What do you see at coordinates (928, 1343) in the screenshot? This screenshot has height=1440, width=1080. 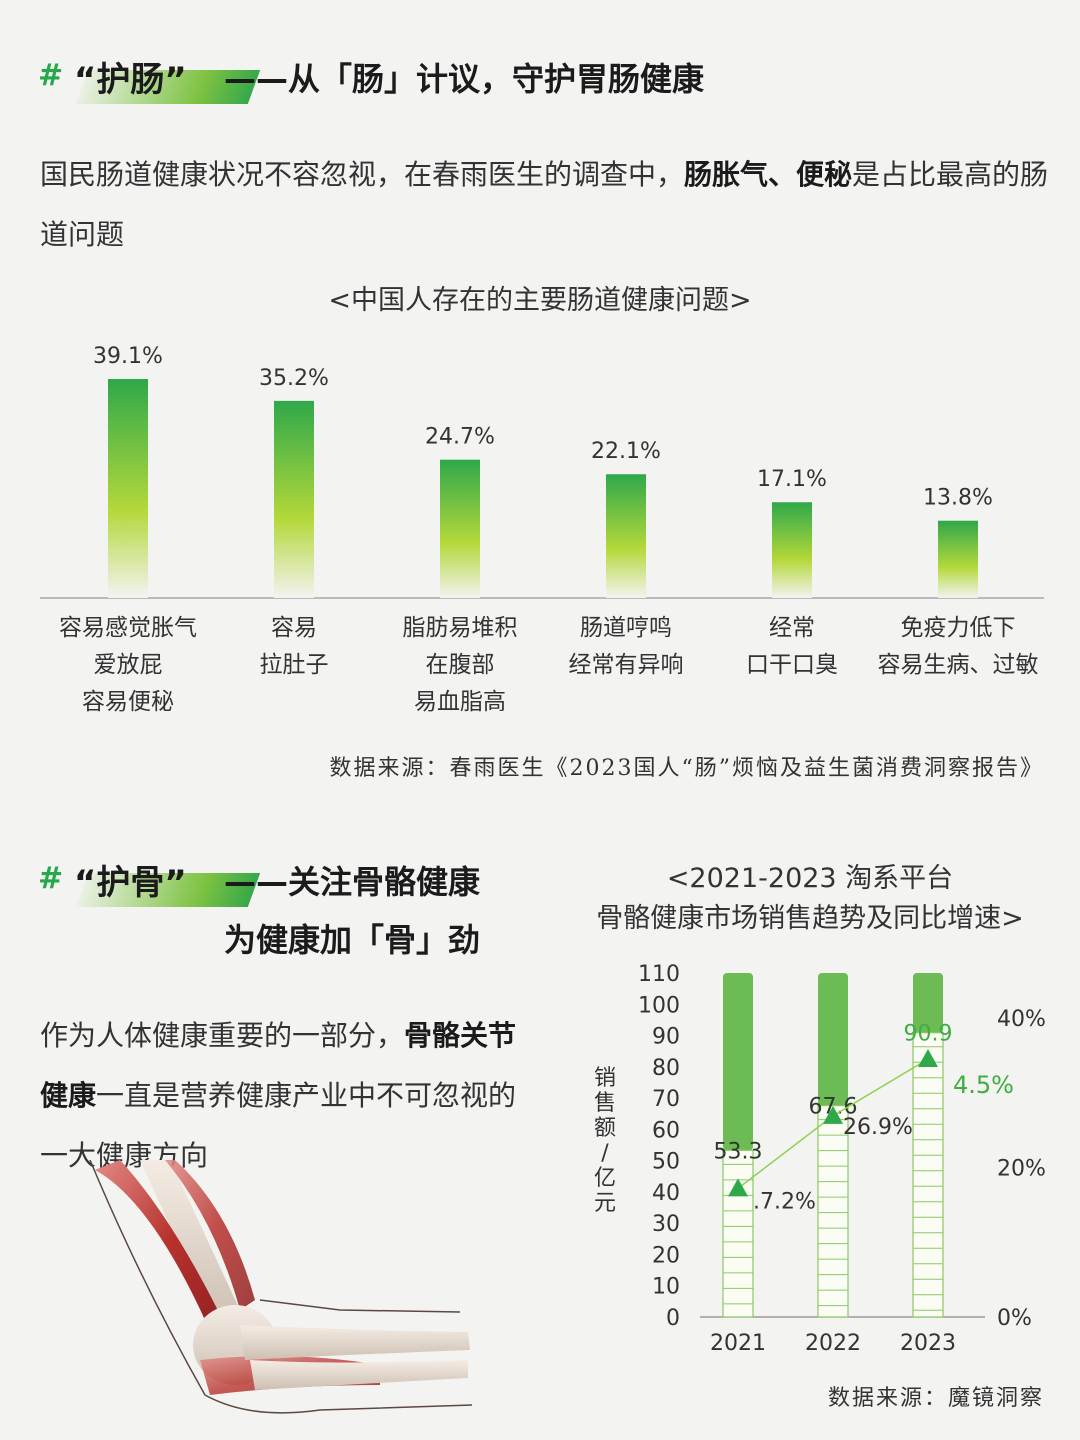 I see `x-tick-label: 2023` at bounding box center [928, 1343].